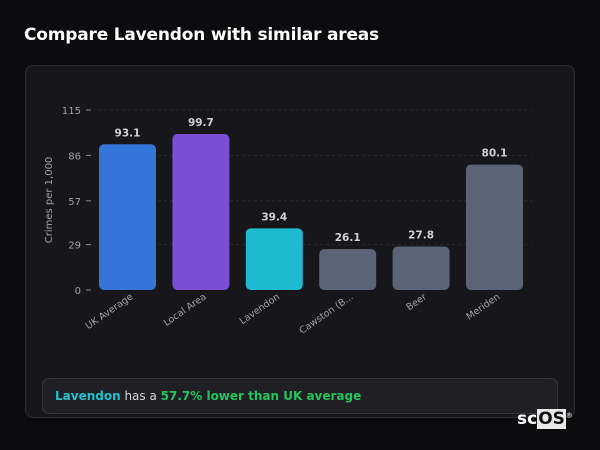  Describe the element at coordinates (71, 111) in the screenshot. I see `y-tick-label: 115` at that location.